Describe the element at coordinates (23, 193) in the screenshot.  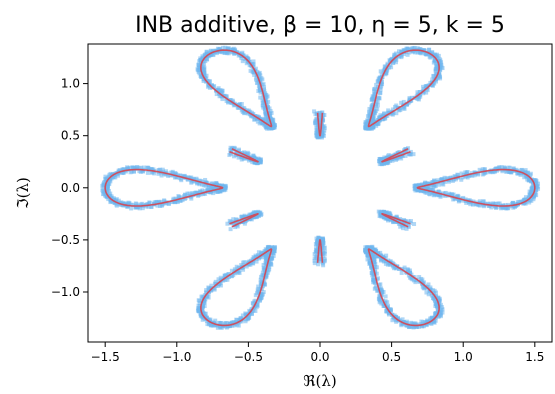
I see `y-axis-label: ℑ(λ)` at that location.